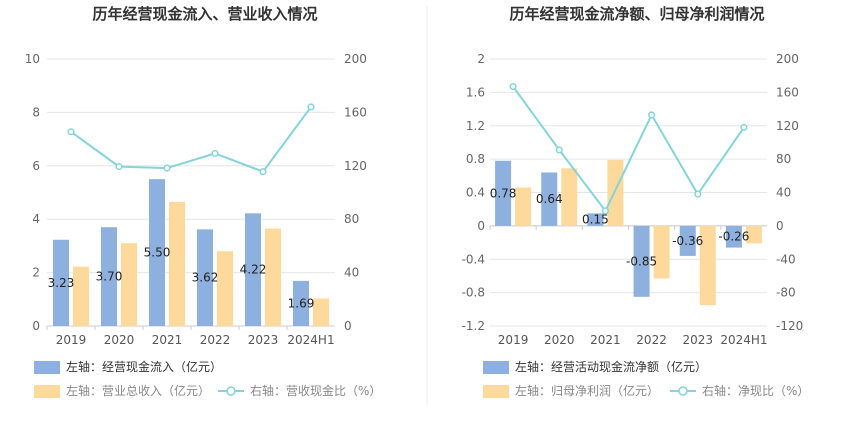  What do you see at coordinates (475, 159) in the screenshot?
I see `left-axis-tick-label: 0.8` at bounding box center [475, 159].